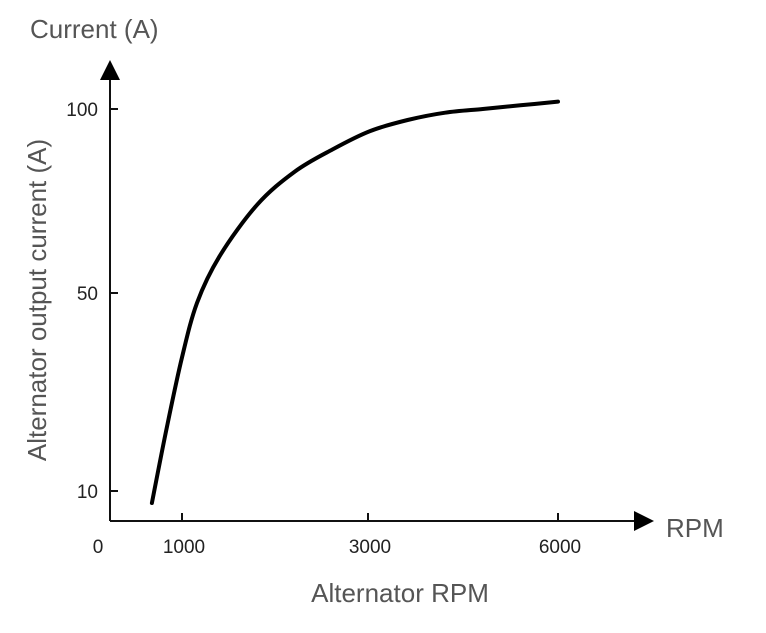 This screenshot has width=766, height=633. What do you see at coordinates (695, 528) in the screenshot?
I see `x-unit-label: RPM` at bounding box center [695, 528].